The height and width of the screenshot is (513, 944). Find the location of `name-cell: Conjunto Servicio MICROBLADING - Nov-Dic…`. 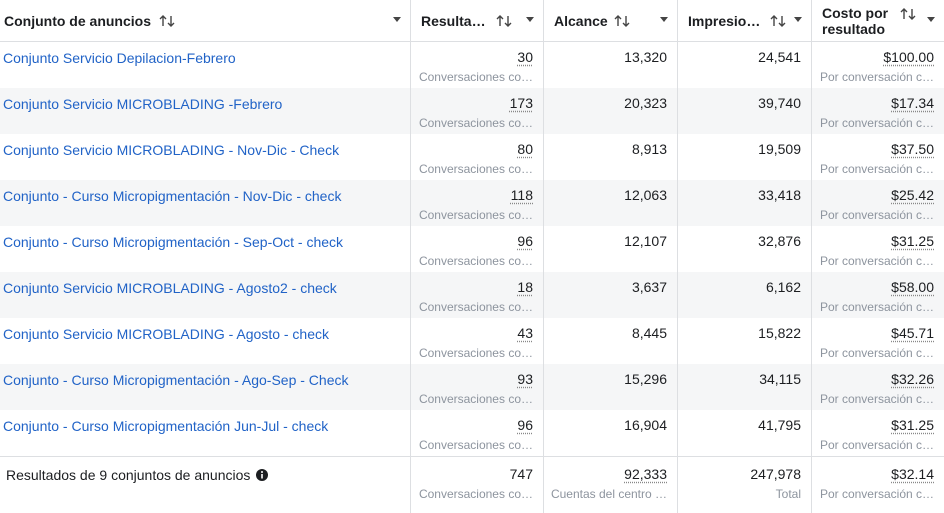

name-cell: Conjunto Servicio MICROBLADING - Nov-Dic… is located at coordinates (205, 157).